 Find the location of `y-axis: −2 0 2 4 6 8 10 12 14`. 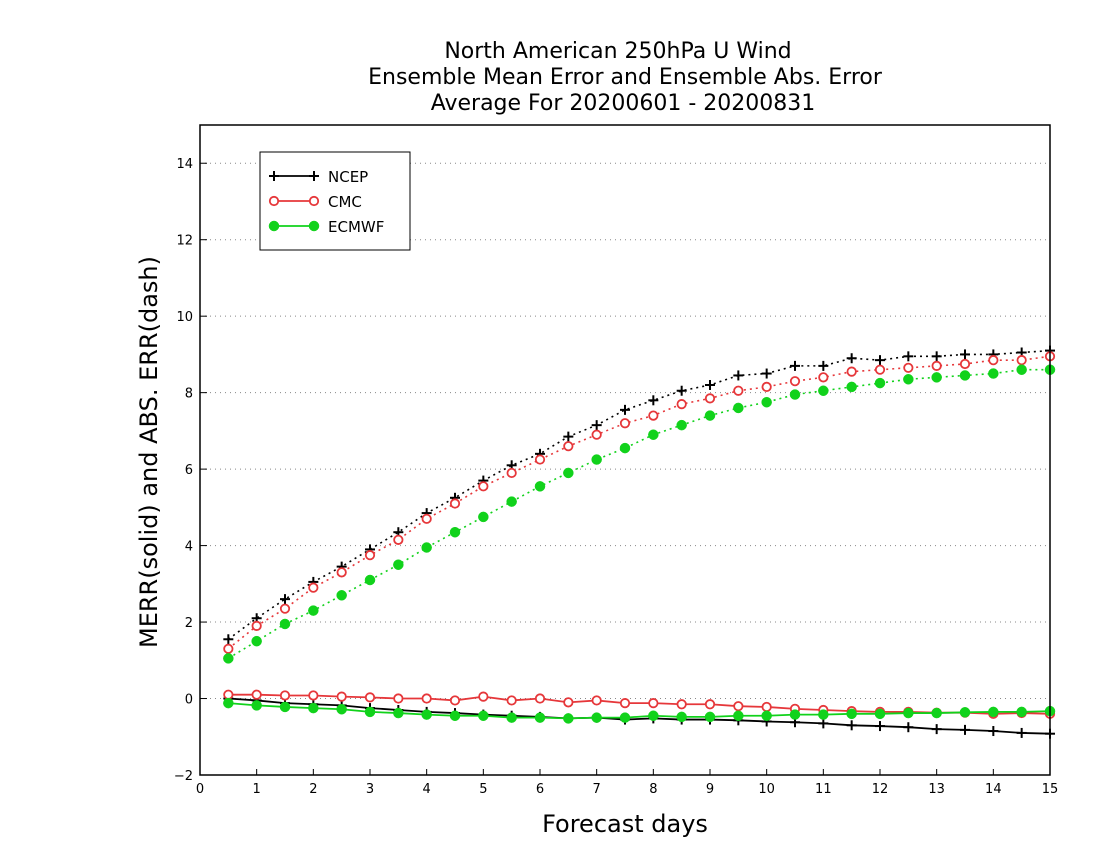

y-axis: −2 0 2 4 6 8 10 12 14 is located at coordinates (190, 470).